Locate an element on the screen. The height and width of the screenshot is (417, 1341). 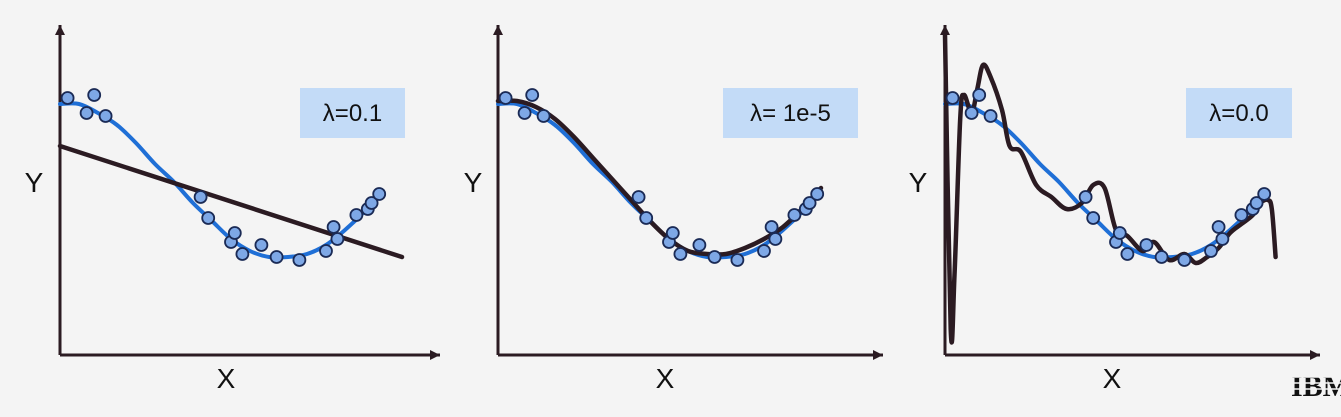
svg-text: IBM is located at coordinates (1316, 386).